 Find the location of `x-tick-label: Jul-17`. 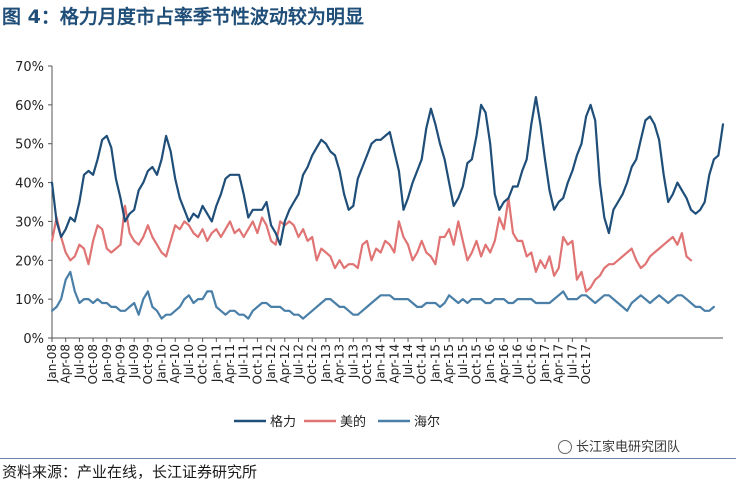

x-tick-label: Jul-17 is located at coordinates (572, 361).